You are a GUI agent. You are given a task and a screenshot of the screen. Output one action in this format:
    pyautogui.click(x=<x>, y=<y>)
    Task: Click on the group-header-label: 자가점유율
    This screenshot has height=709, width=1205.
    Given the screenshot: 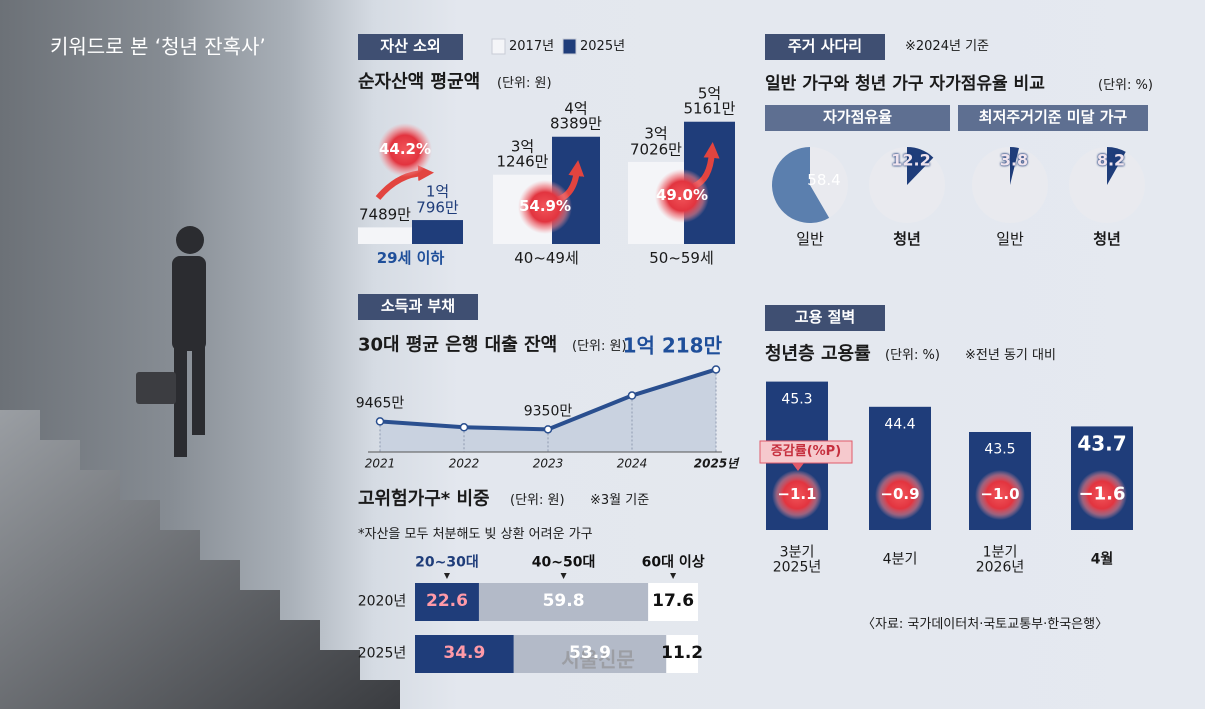 What is the action you would take?
    pyautogui.click(x=857, y=117)
    